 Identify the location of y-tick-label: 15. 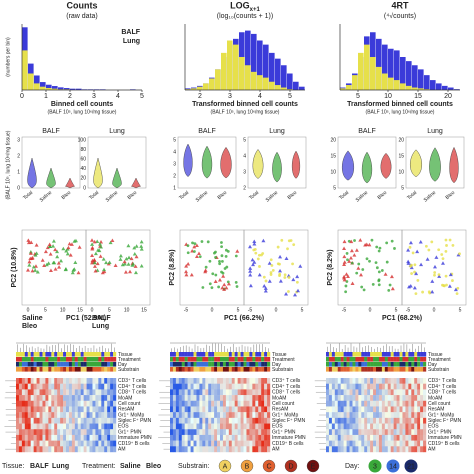
(333, 156).